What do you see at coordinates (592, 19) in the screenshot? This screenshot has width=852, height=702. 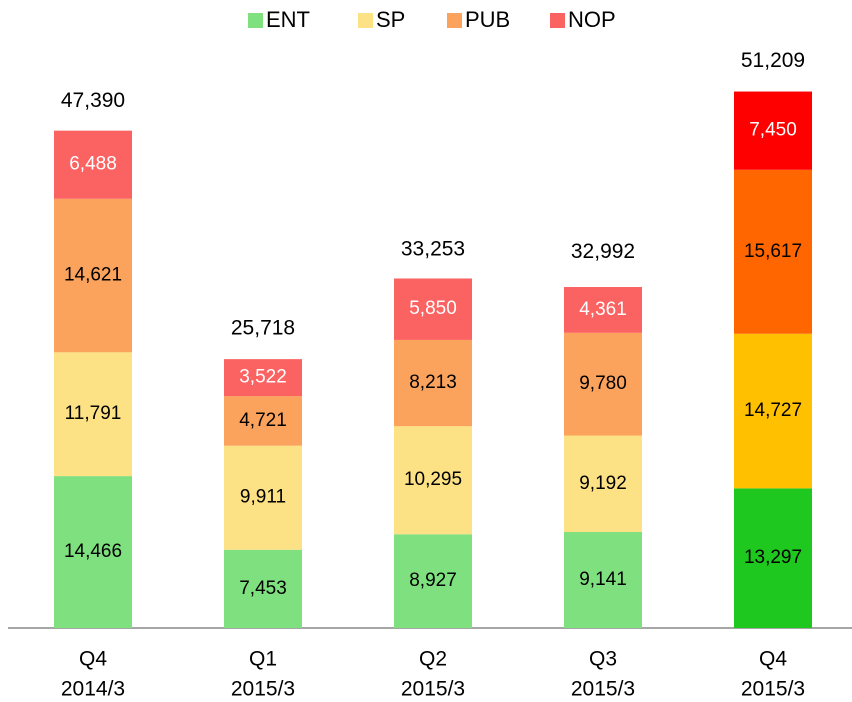 I see `legend-label: NOP` at bounding box center [592, 19].